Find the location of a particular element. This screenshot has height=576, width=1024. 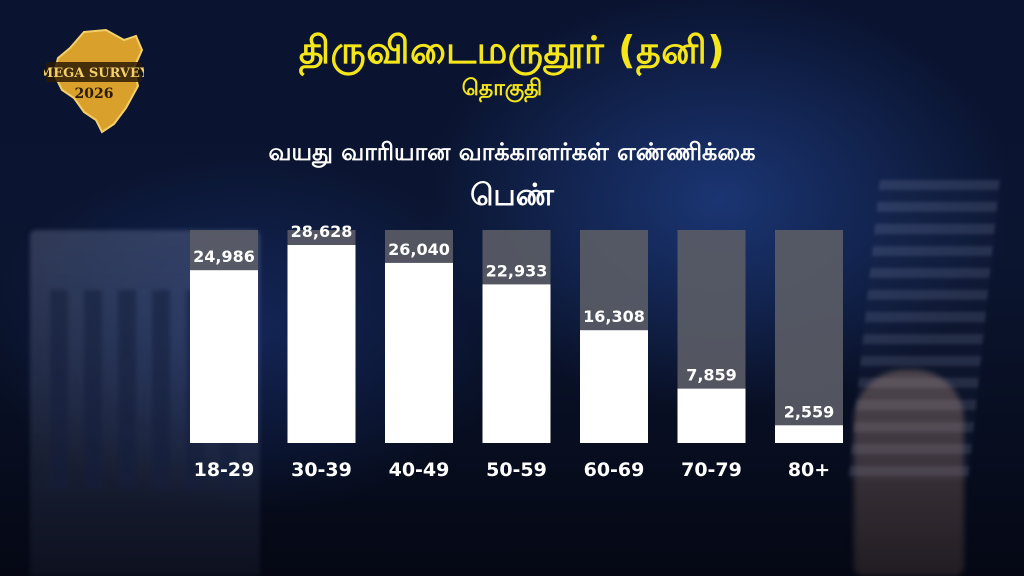

category-label-40-49: 40-49 is located at coordinates (419, 470).